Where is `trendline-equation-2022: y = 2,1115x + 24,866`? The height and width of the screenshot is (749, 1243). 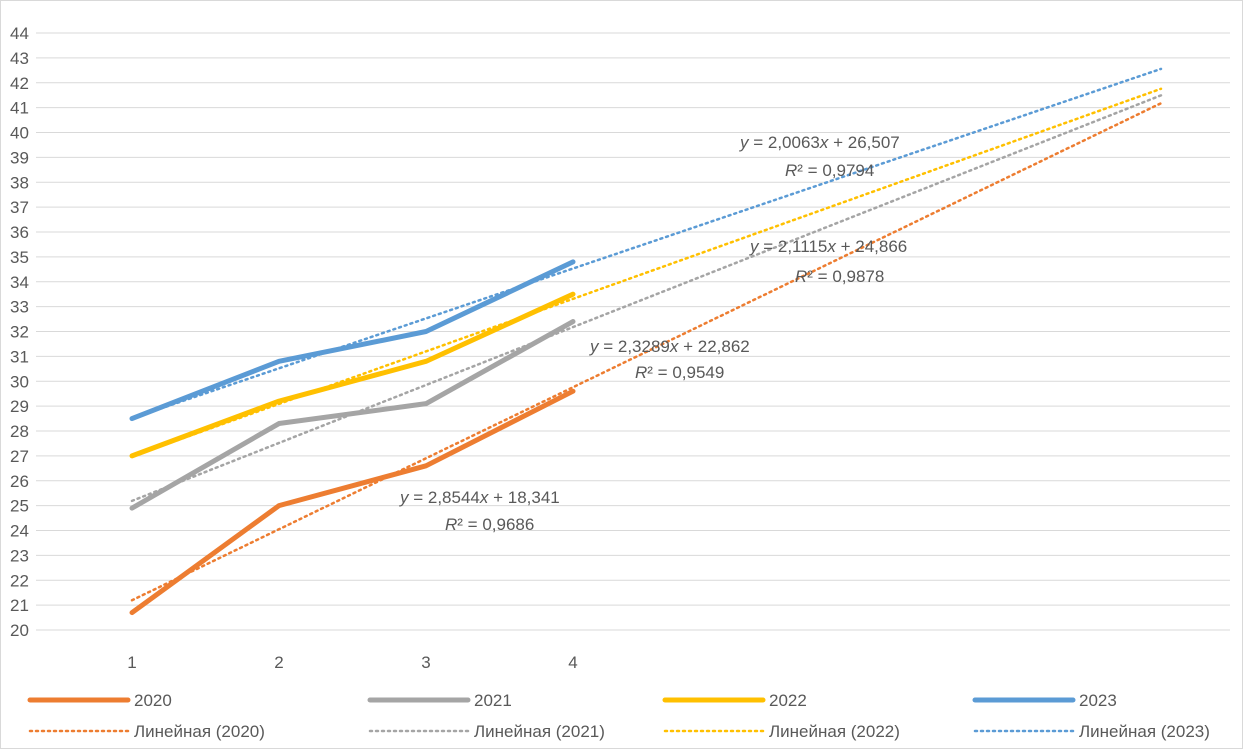
trendline-equation-2022: y = 2,1115x + 24,866 is located at coordinates (828, 246).